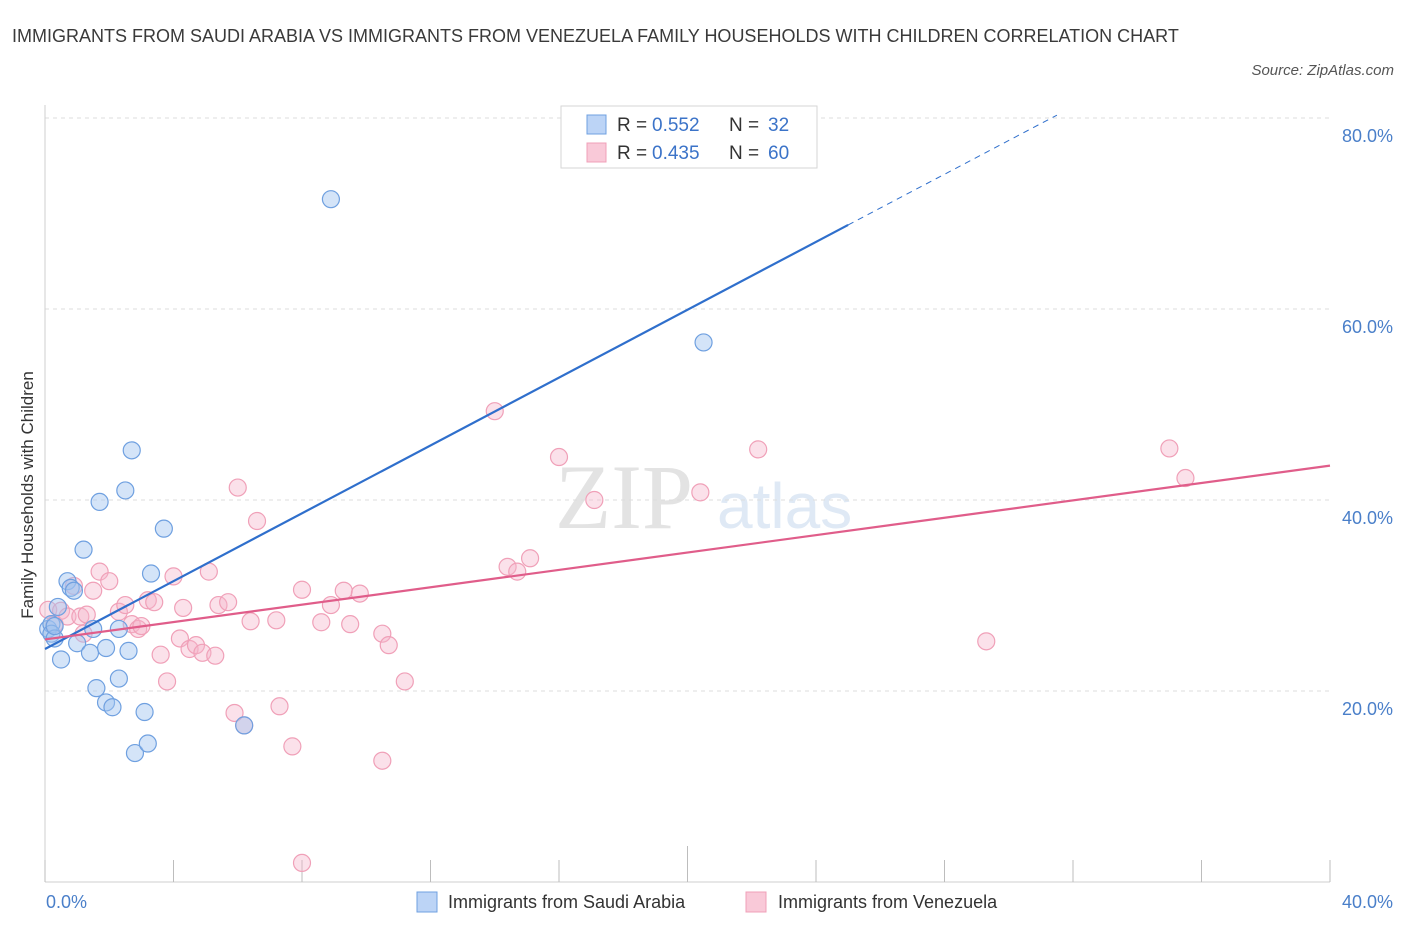 This screenshot has width=1406, height=930. I want to click on legend-swatch-venezuela, so click(756, 902).